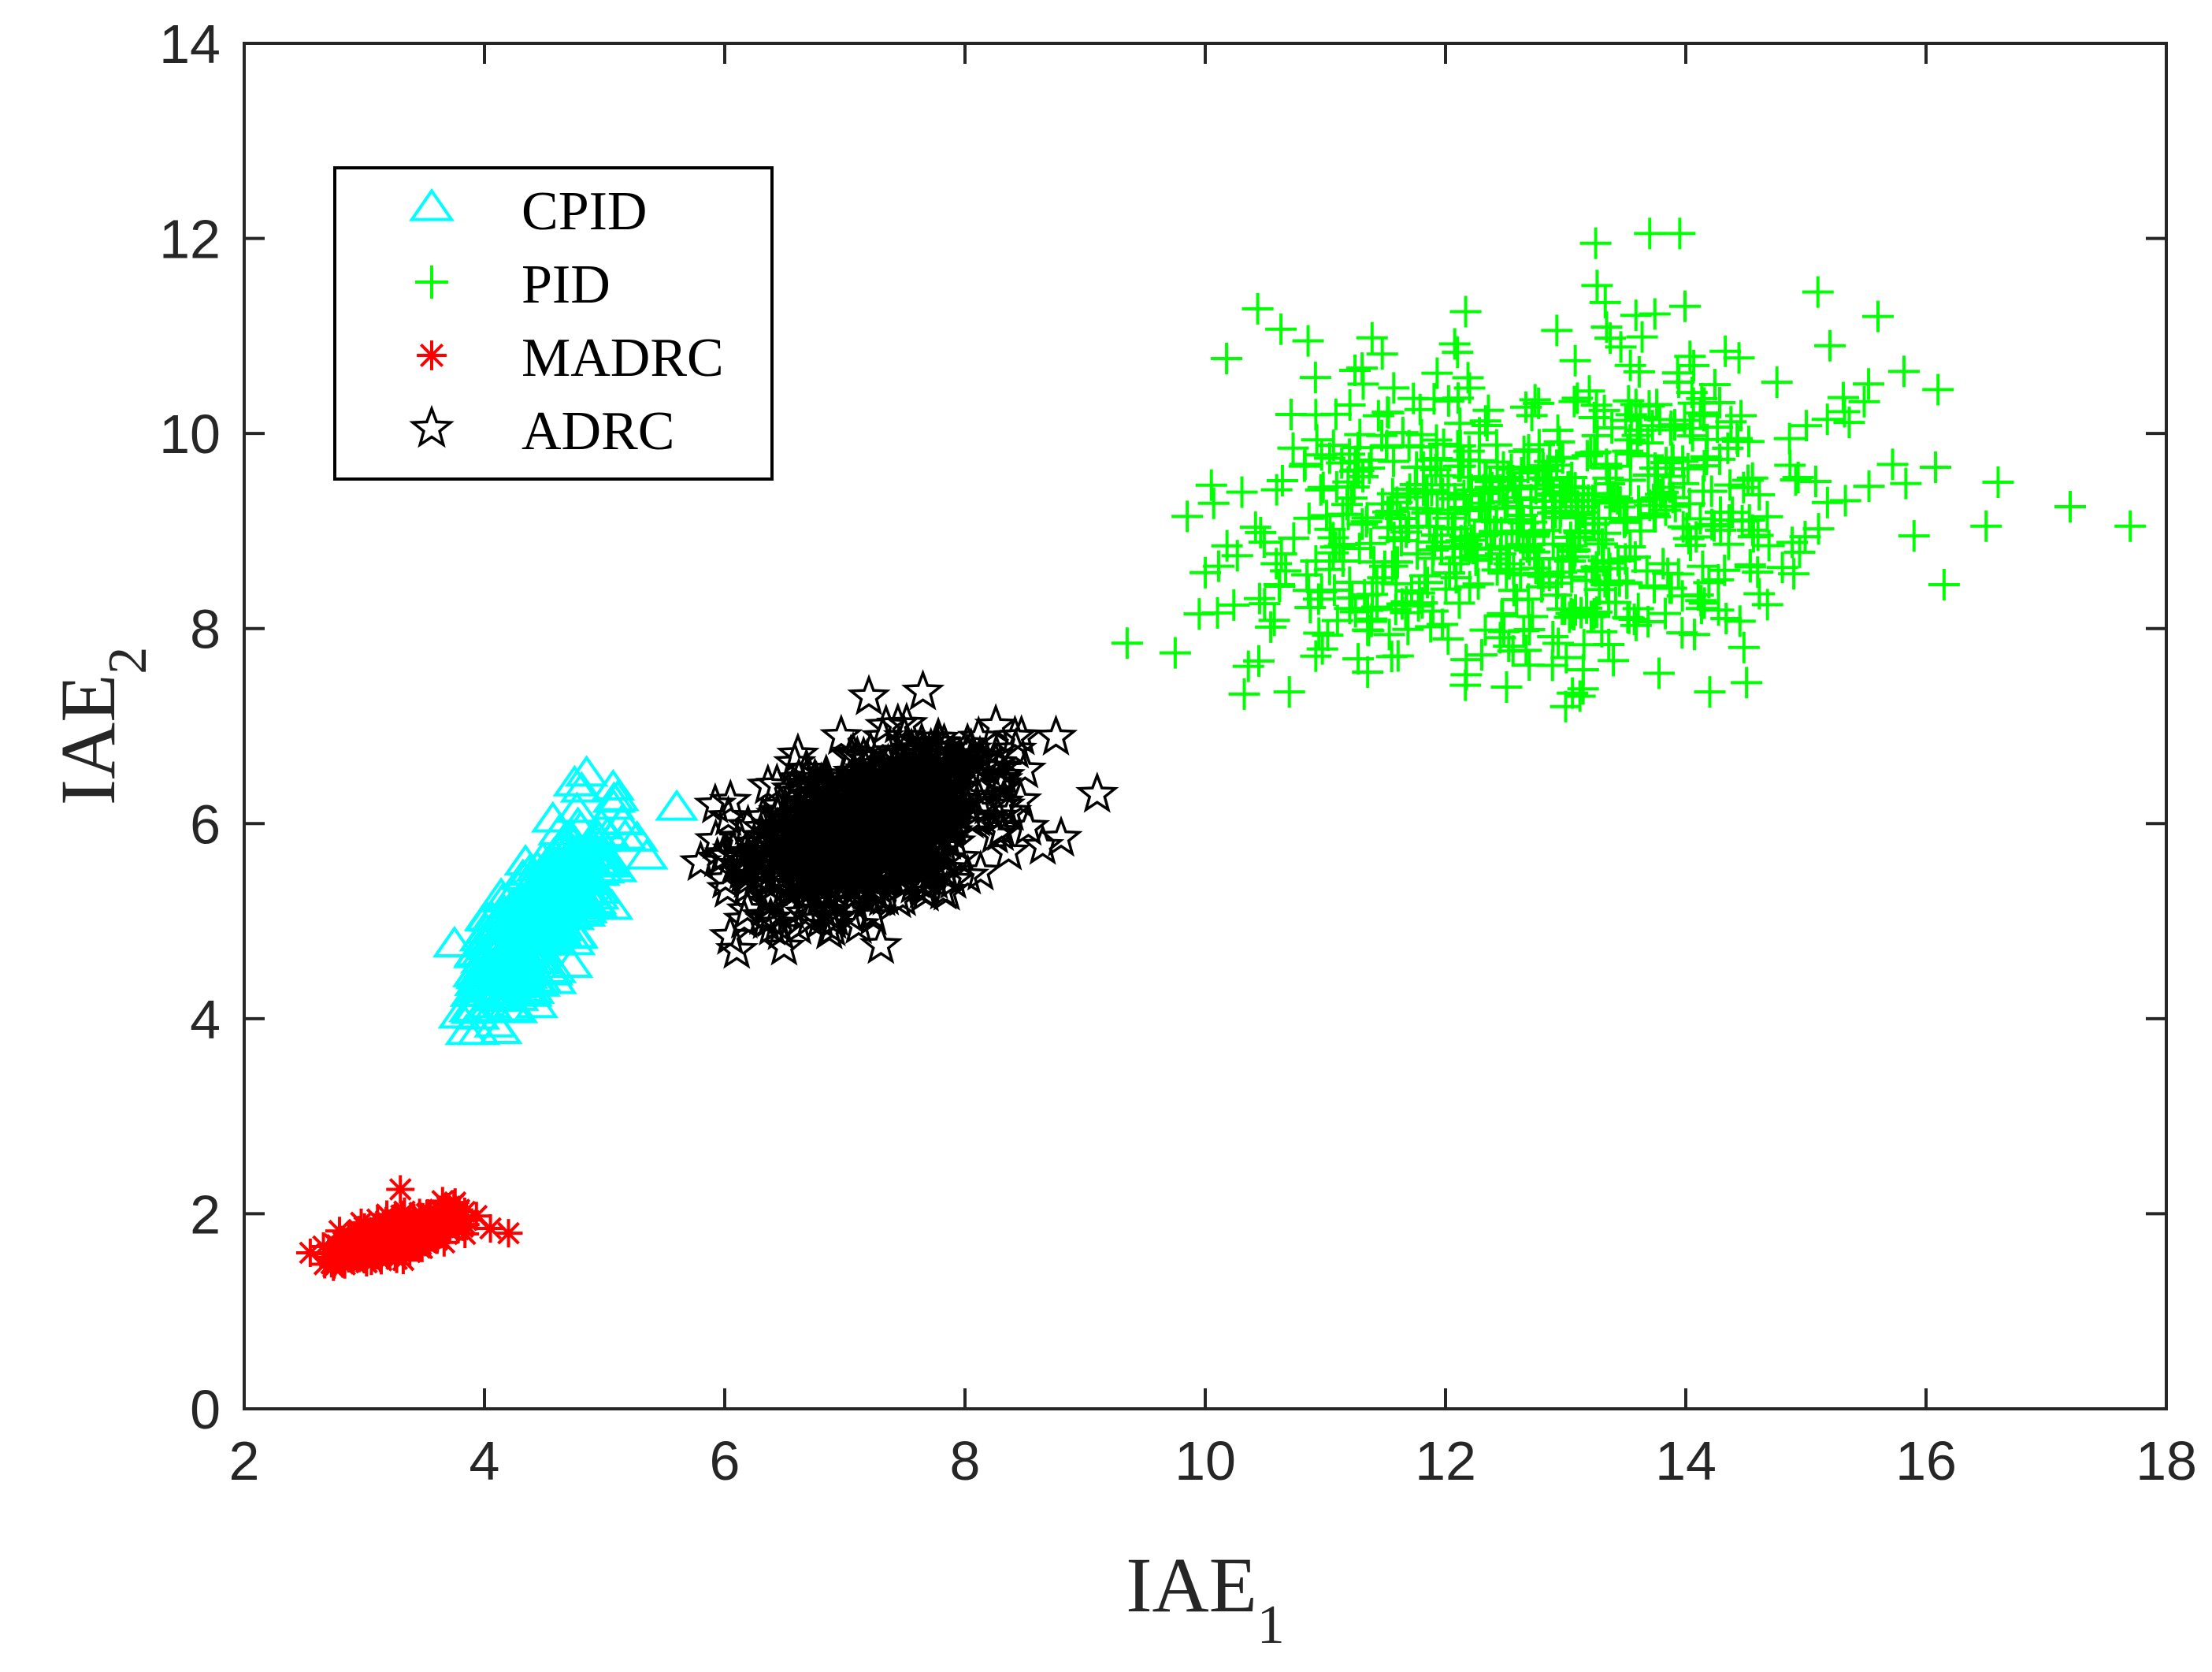  Describe the element at coordinates (1629, 470) in the screenshot. I see `series-pid` at that location.